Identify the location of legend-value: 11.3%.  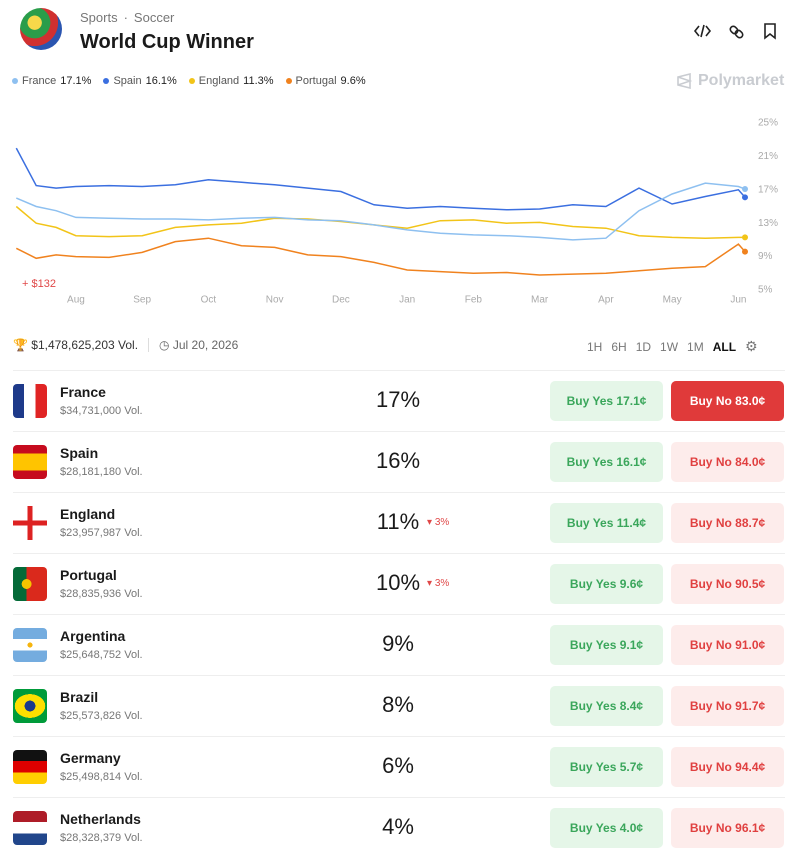
(258, 81).